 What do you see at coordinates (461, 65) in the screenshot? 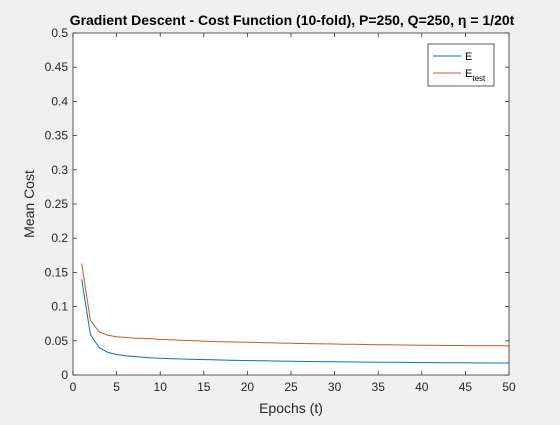
I see `legend: E Etest` at bounding box center [461, 65].